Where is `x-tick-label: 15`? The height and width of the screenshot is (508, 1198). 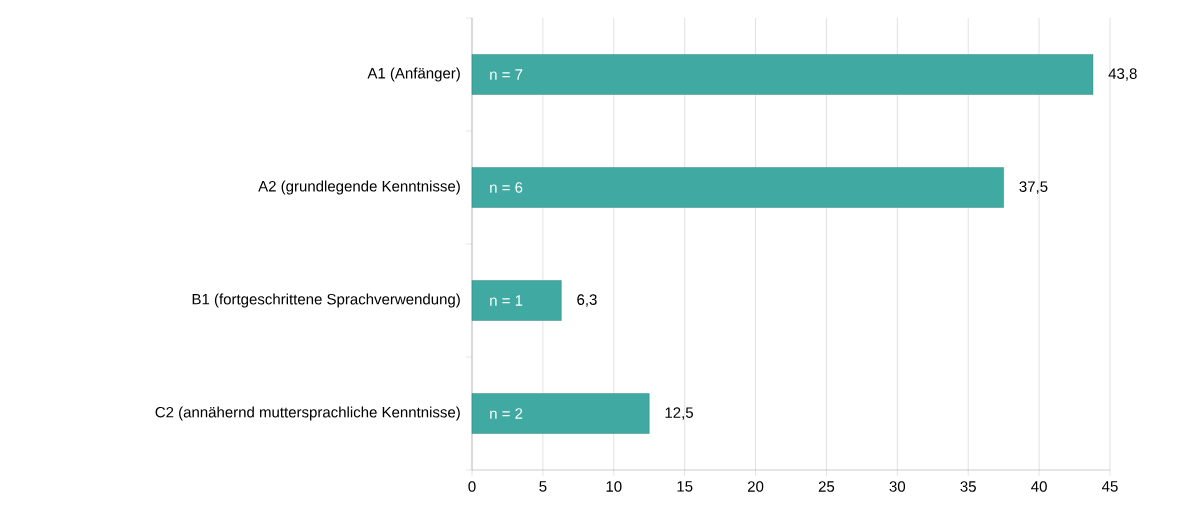
x-tick-label: 15 is located at coordinates (685, 486).